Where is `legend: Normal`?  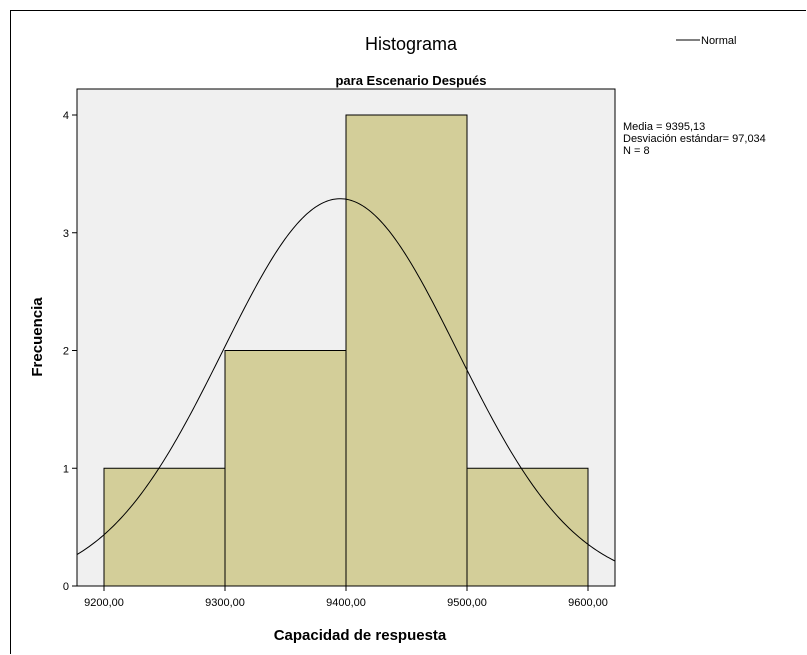
legend: Normal is located at coordinates (706, 41).